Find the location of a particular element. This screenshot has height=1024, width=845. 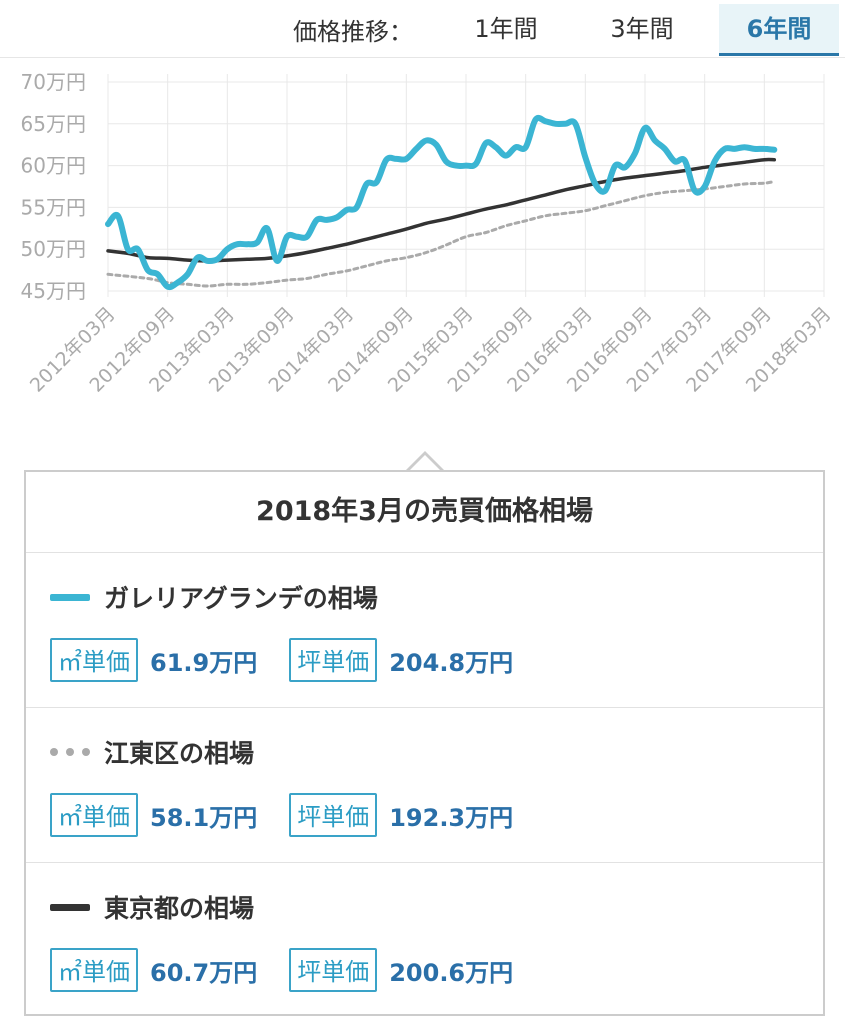

galleria-m2-value: 61.9万円 is located at coordinates (204, 662).